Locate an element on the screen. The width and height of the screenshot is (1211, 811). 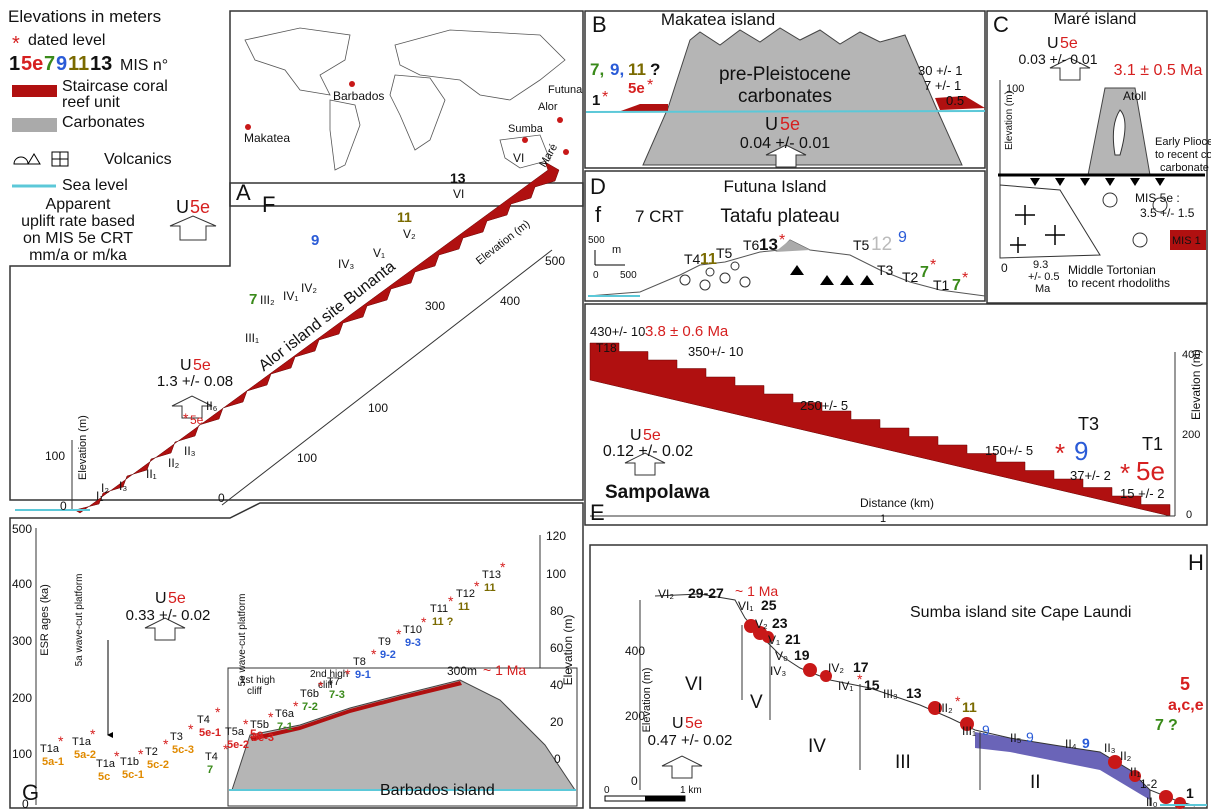
label: carbonate is located at coordinates (1184, 168).